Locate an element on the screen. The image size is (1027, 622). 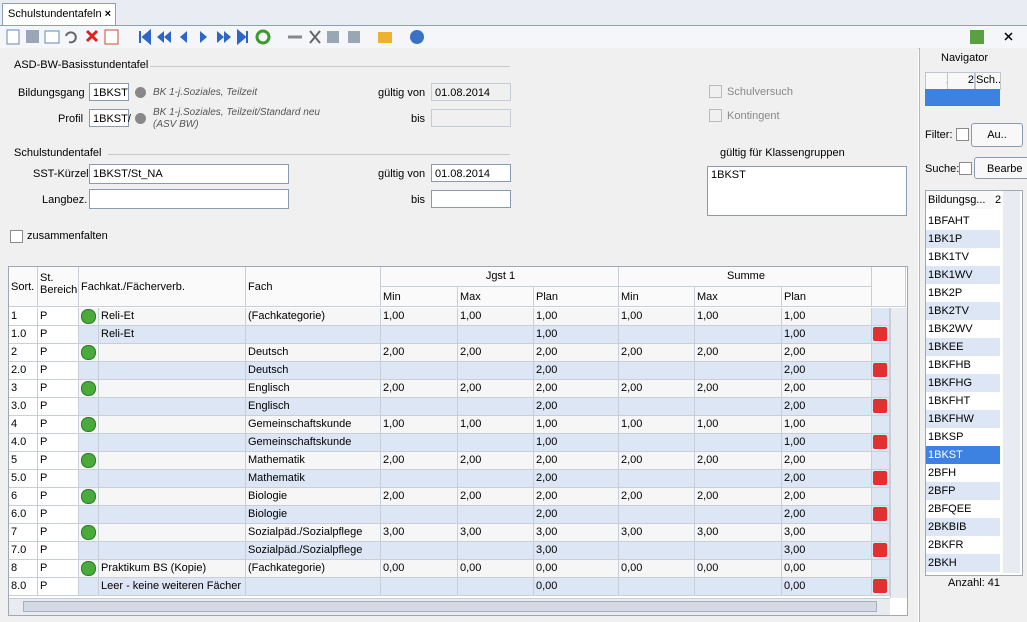
cut-icon is located at coordinates (315, 37).